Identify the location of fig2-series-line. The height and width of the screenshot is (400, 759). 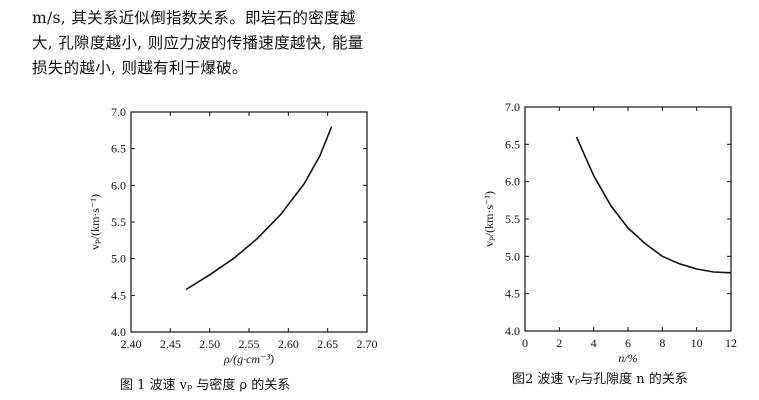
(653, 205).